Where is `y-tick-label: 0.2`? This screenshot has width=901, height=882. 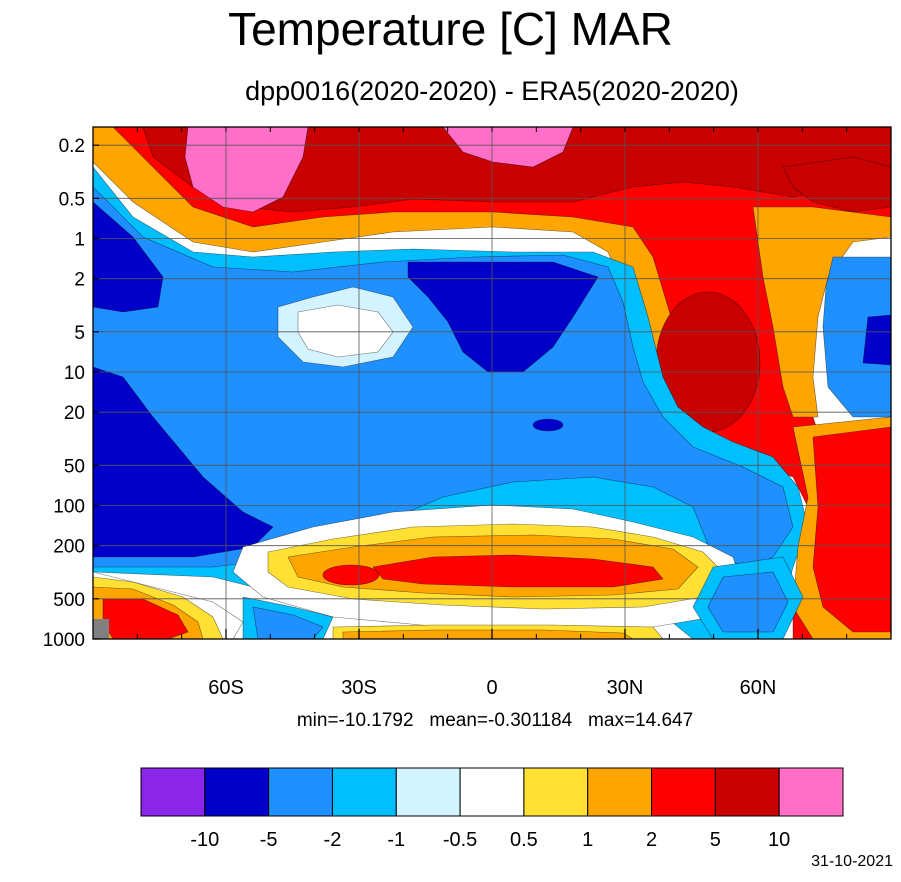
y-tick-label: 0.2 is located at coordinates (72, 146).